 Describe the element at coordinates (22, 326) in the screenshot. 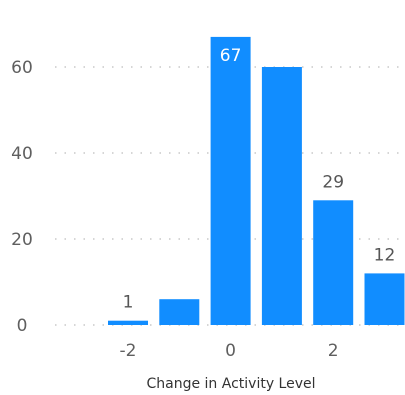

I see `y-tick-label: 0` at that location.